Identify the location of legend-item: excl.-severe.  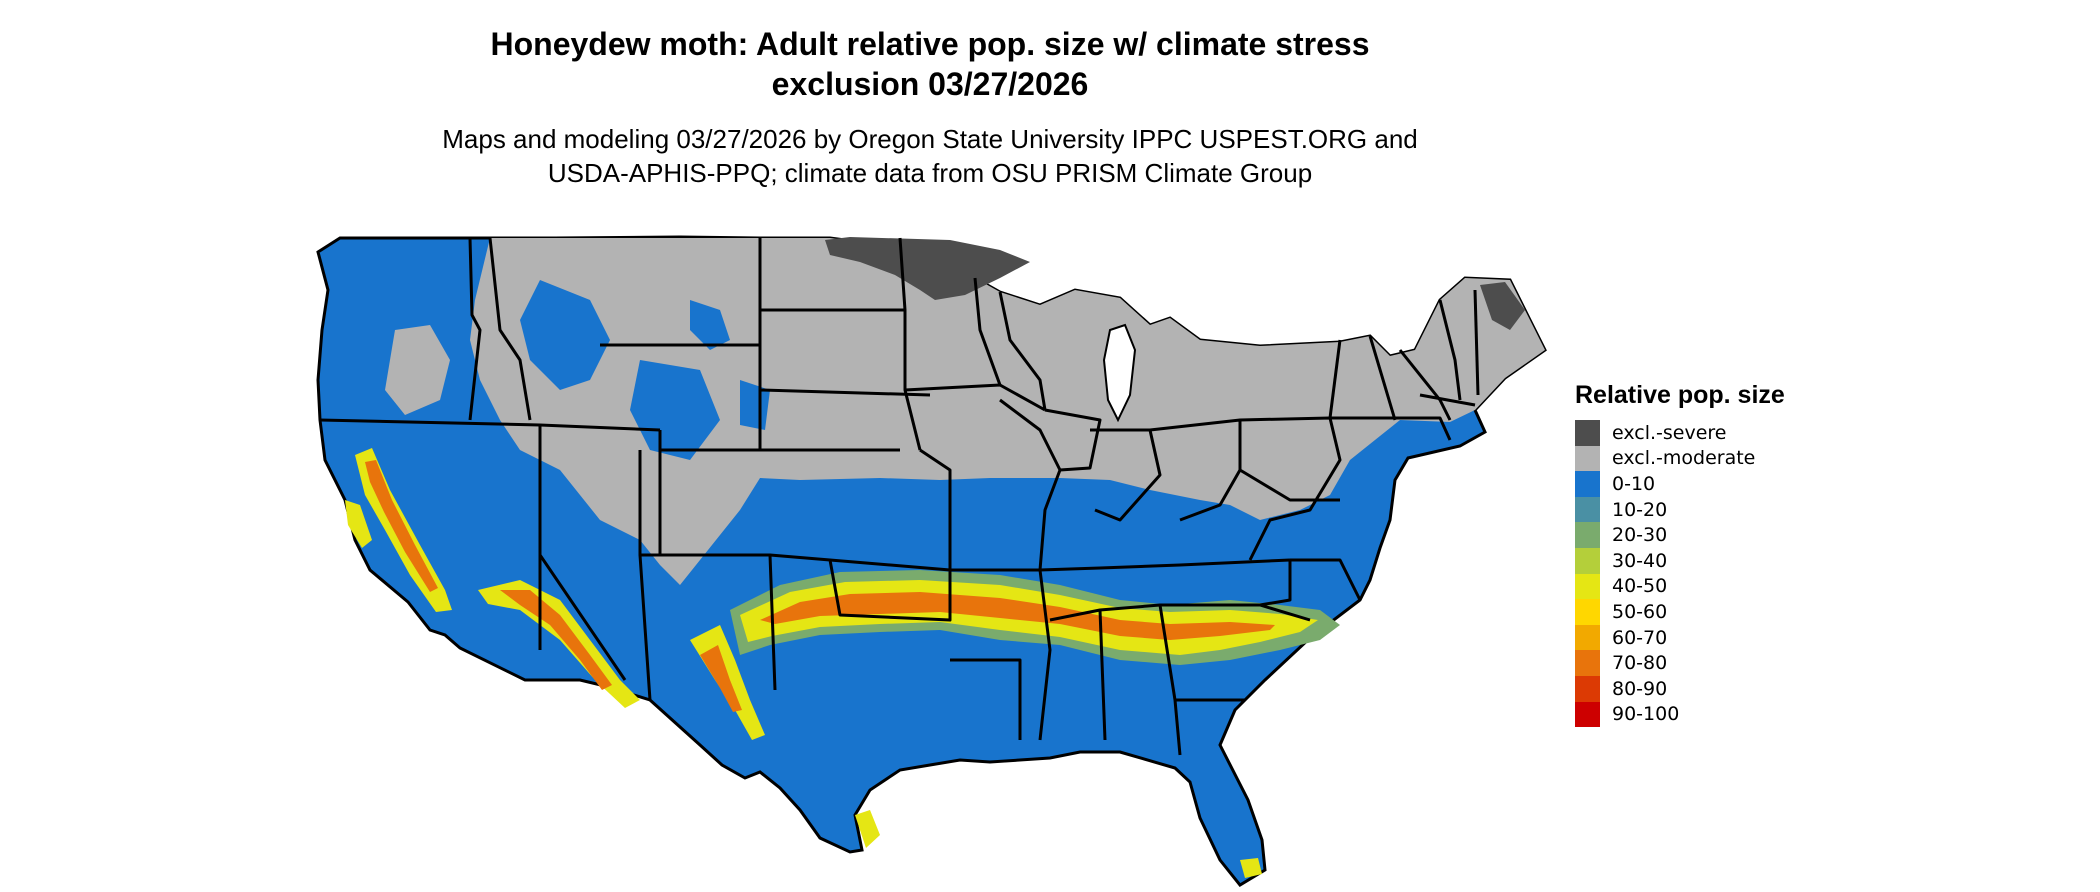
(1735, 433).